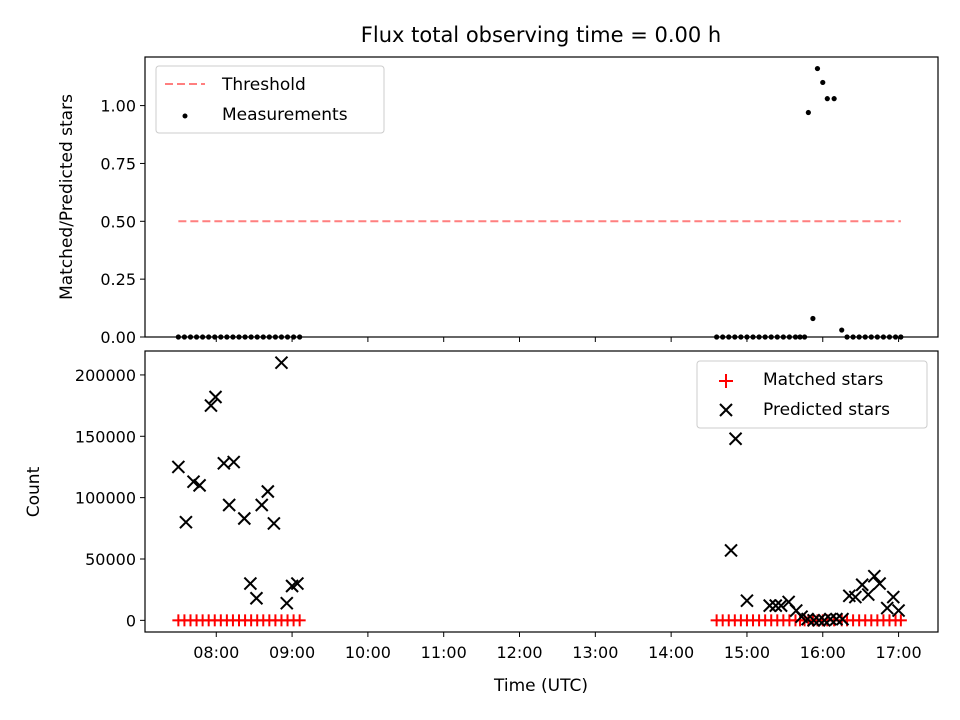  Describe the element at coordinates (105, 498) in the screenshot. I see `bottom-y-tick-label: 100000` at that location.